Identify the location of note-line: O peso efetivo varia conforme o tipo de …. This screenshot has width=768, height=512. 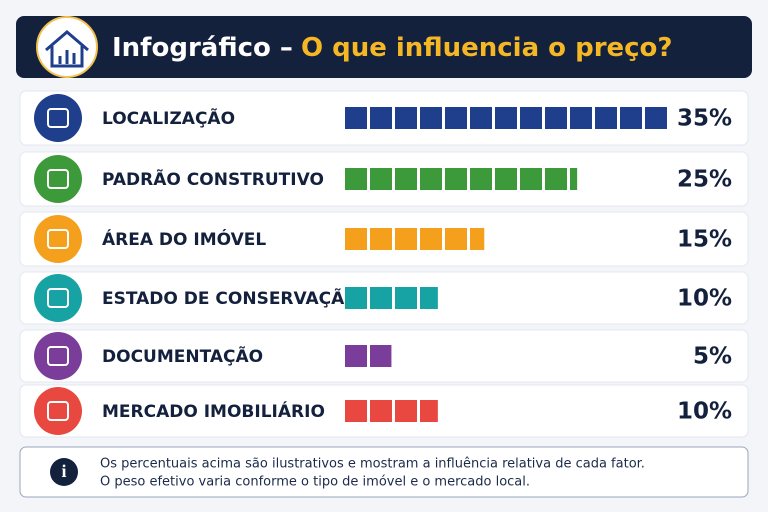
(315, 482).